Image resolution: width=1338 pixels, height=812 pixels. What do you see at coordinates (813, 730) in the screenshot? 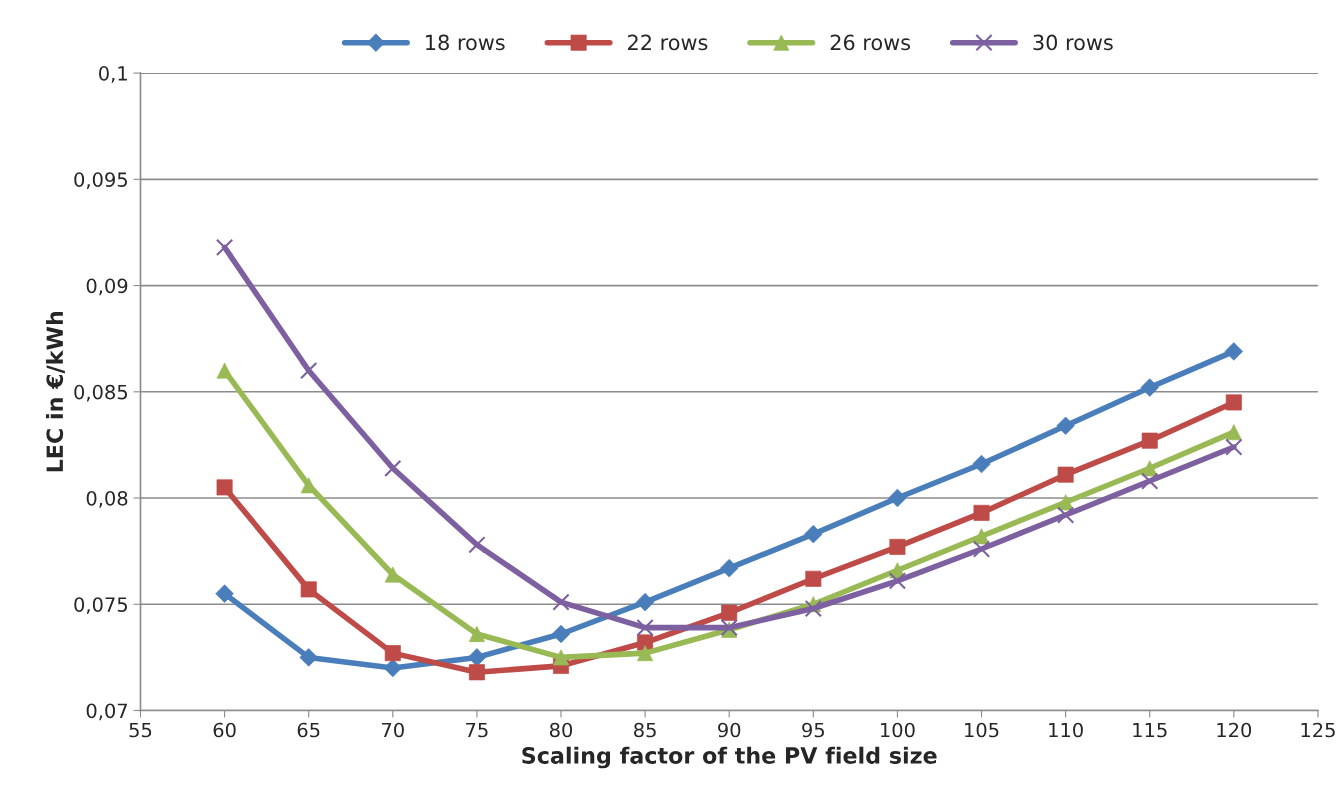
I see `x-tick-label: 95` at bounding box center [813, 730].